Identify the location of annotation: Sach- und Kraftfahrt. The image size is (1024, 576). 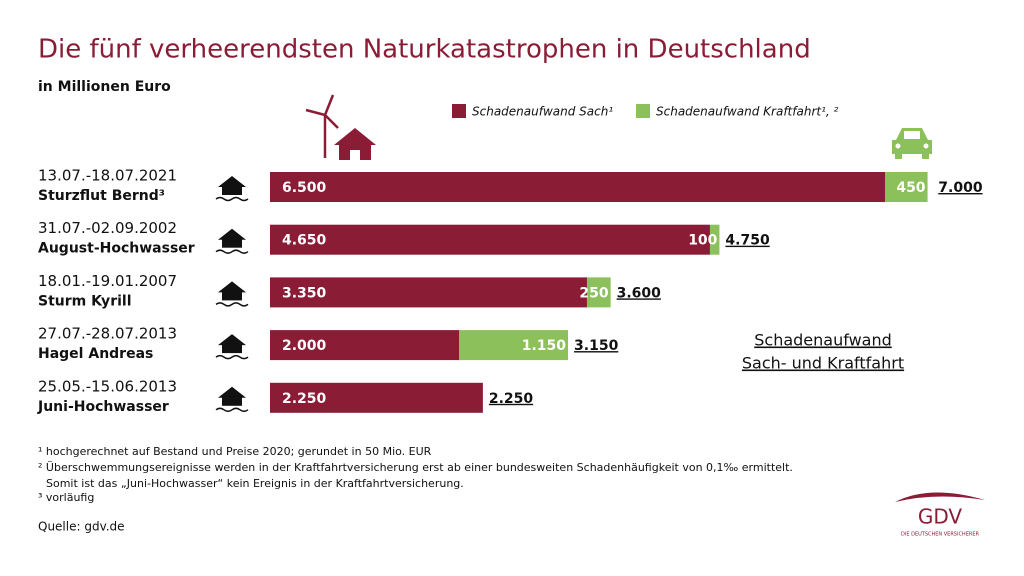
(823, 363).